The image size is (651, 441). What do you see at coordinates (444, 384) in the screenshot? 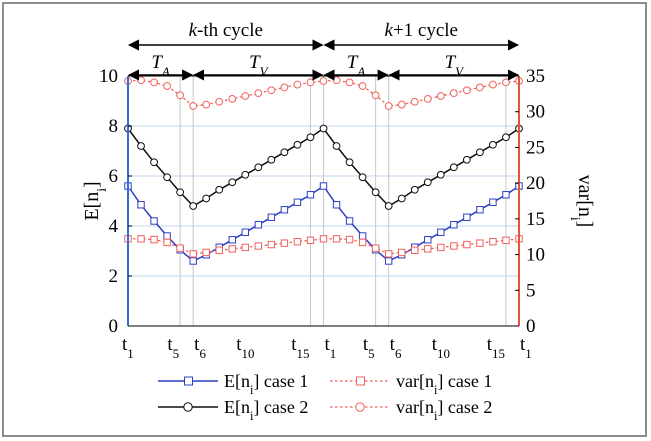
I see `legend-label: var[ni] case 1` at bounding box center [444, 384].